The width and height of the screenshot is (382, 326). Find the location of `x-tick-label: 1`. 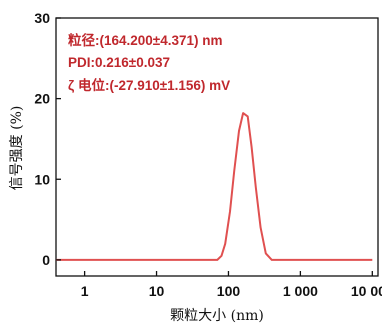

x-tick-label: 1 is located at coordinates (85, 291).